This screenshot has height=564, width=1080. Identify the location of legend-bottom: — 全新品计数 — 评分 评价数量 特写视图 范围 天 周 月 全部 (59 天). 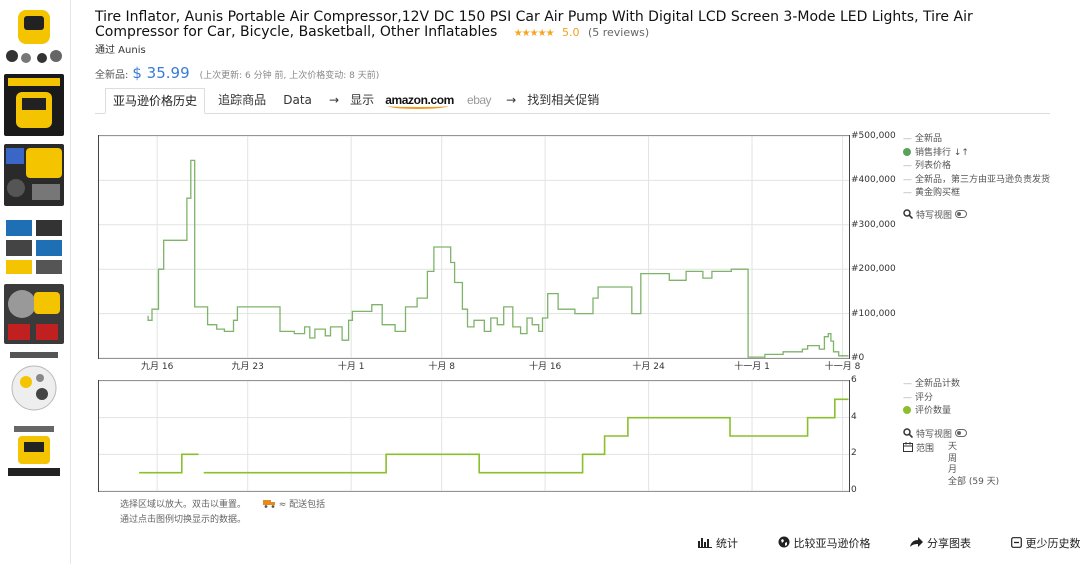
(951, 432).